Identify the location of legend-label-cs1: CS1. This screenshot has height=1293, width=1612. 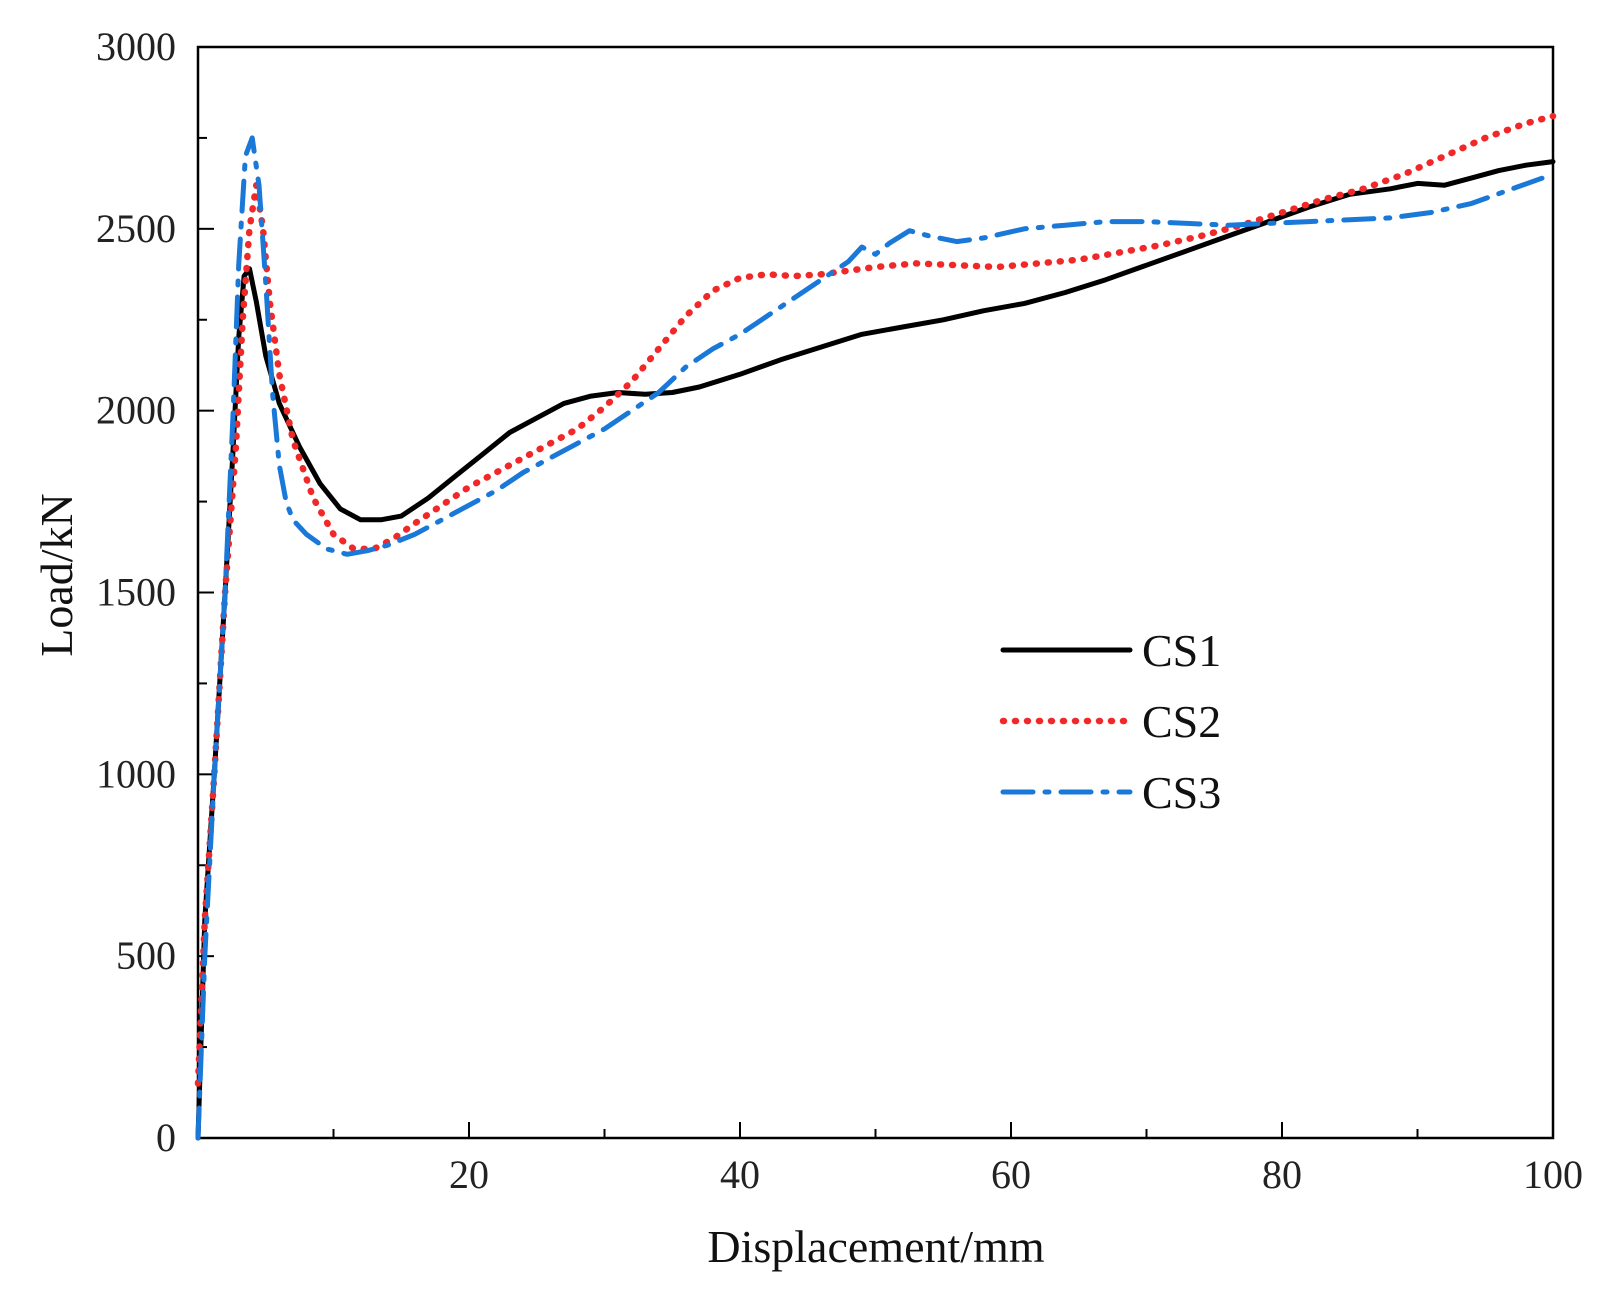
(1181, 650).